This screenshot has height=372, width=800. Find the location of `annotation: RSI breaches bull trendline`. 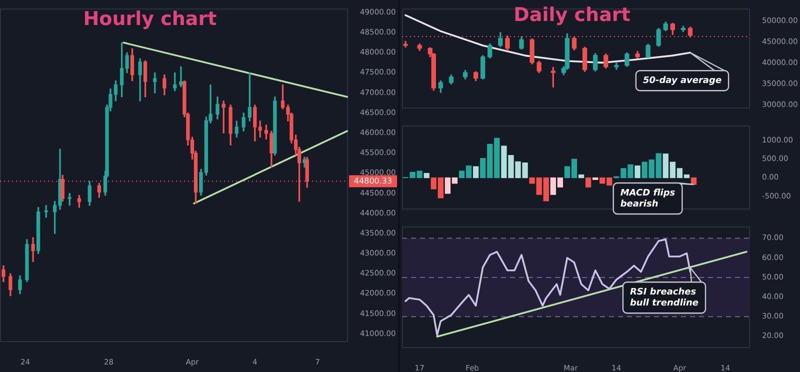

annotation: RSI breaches bull trendline is located at coordinates (664, 297).